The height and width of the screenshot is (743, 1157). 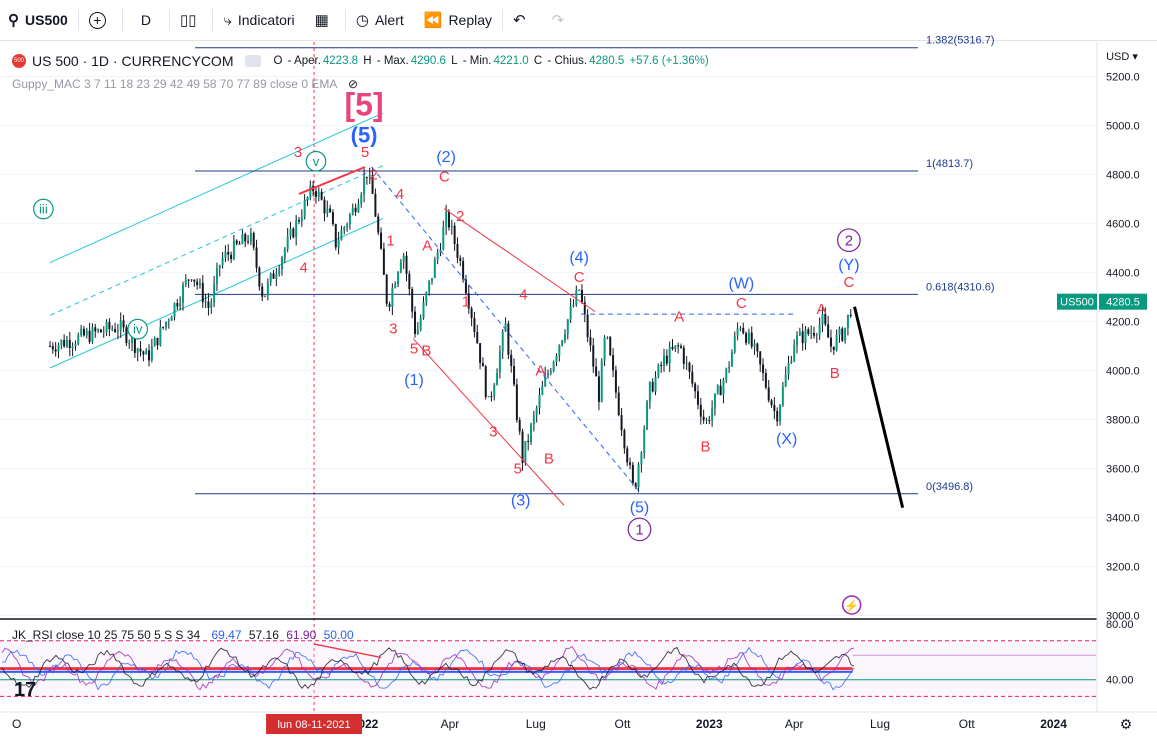 What do you see at coordinates (640, 508) in the screenshot?
I see `wave-label: (5)` at bounding box center [640, 508].